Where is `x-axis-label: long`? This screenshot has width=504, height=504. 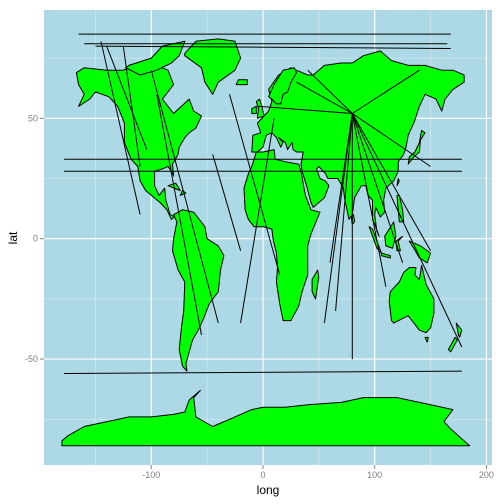
x-axis-label: long is located at coordinates (268, 490).